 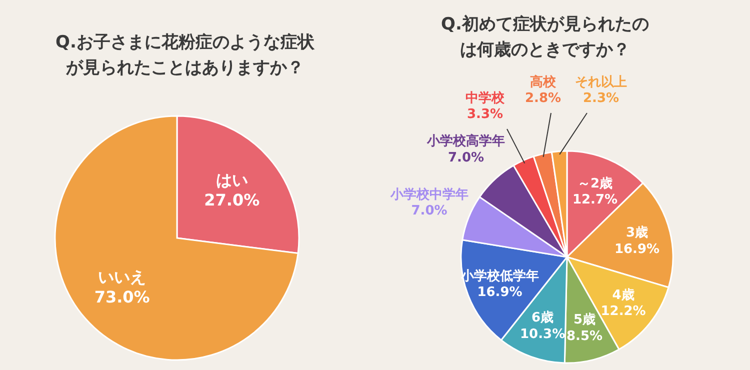 I want to click on data-label: 2.8%, so click(x=543, y=98).